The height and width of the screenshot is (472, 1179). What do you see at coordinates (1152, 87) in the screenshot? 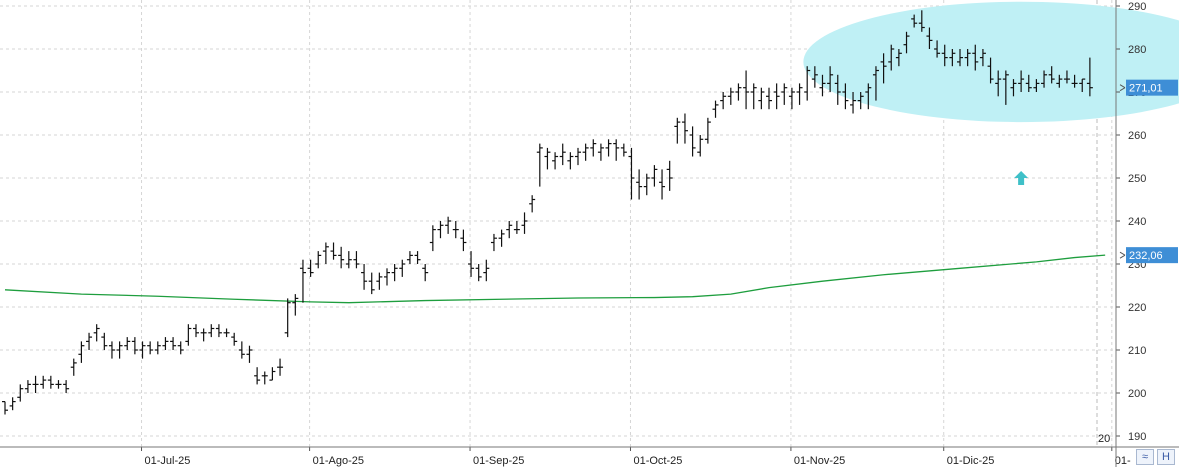
I see `price-label-box` at bounding box center [1152, 87].